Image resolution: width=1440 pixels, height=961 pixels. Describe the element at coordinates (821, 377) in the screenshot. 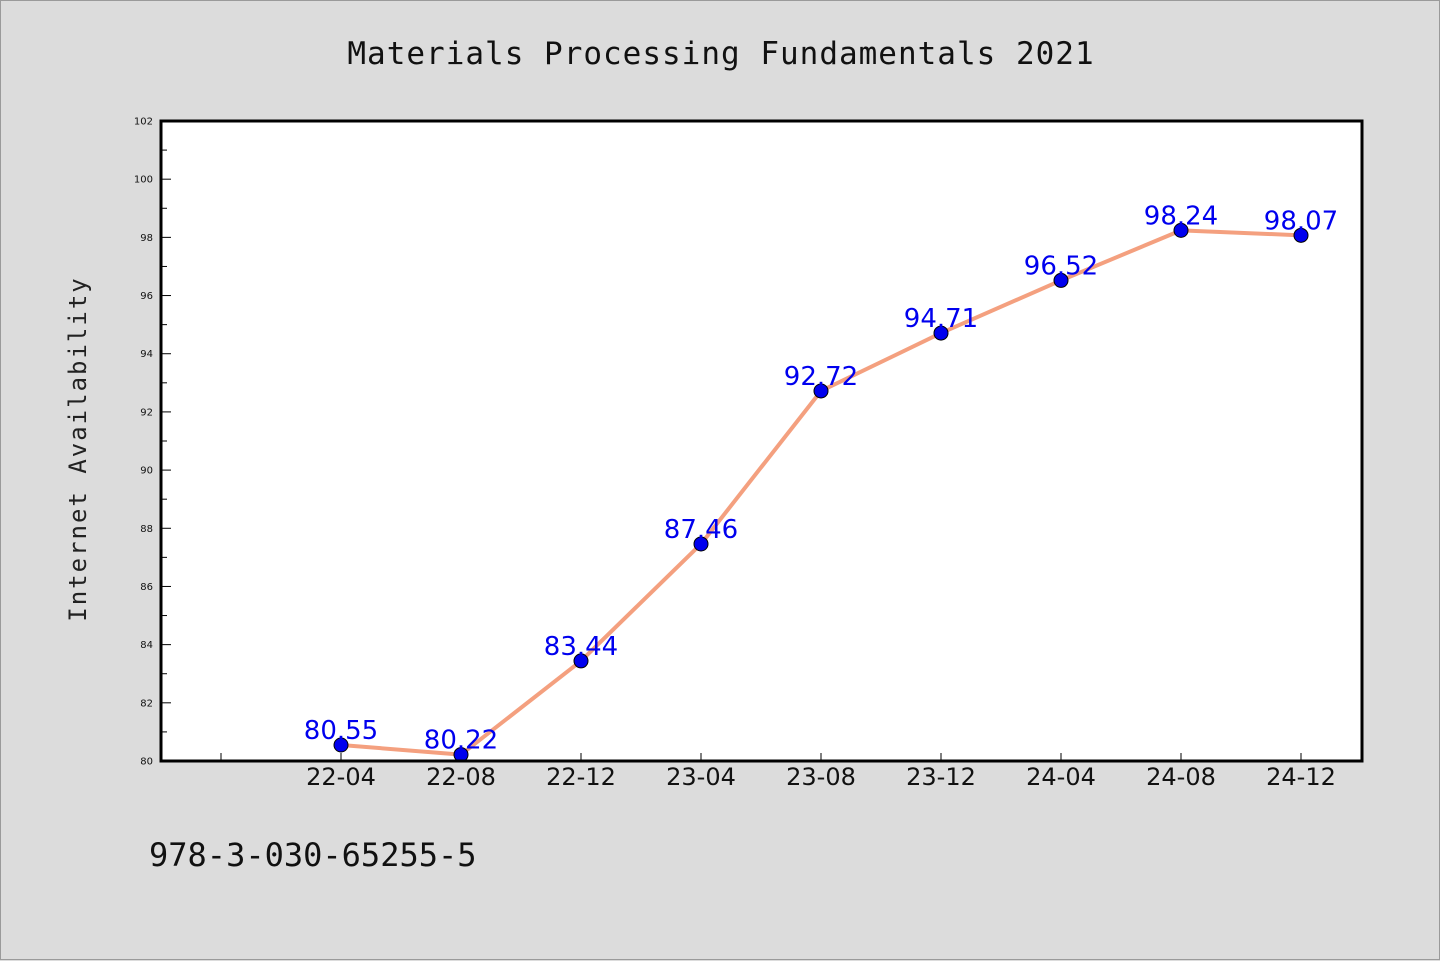

I see `data-label: 92.72` at that location.